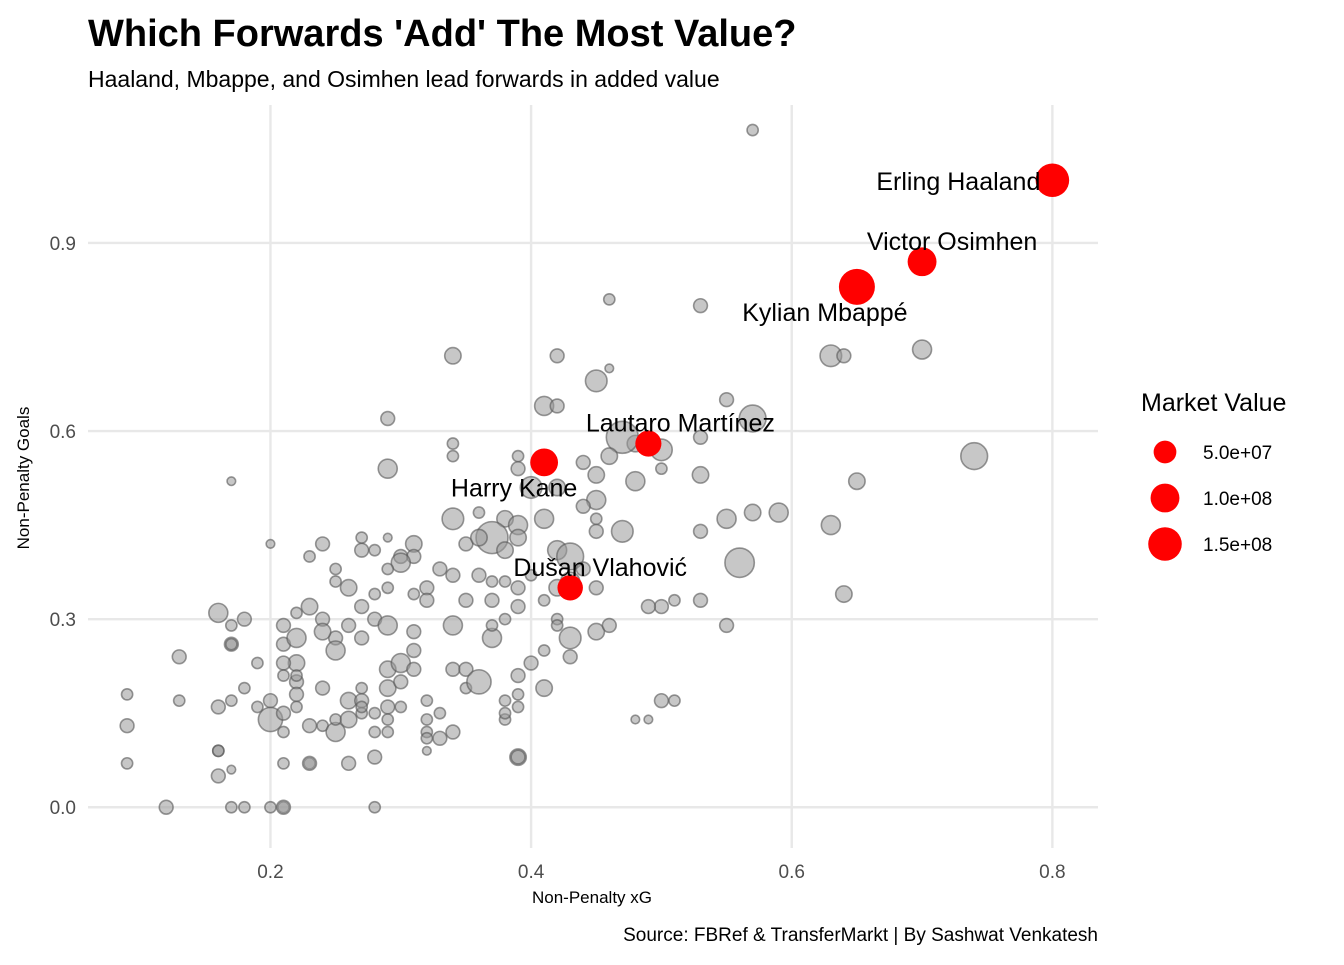 The width and height of the screenshot is (1344, 965). I want to click on x-tick-label-0: 0.2, so click(270, 872).